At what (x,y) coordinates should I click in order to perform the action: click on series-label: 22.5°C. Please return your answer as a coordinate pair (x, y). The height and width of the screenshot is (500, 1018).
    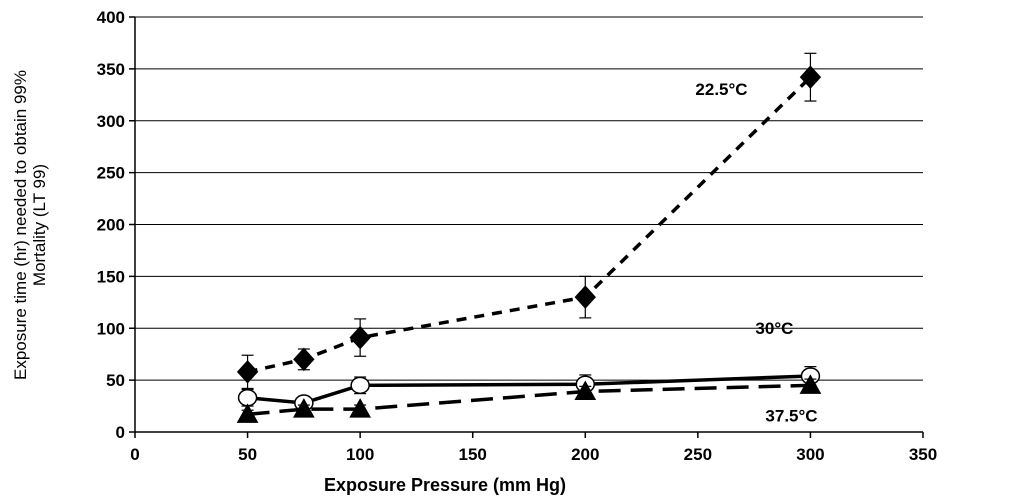
    Looking at the image, I should click on (721, 89).